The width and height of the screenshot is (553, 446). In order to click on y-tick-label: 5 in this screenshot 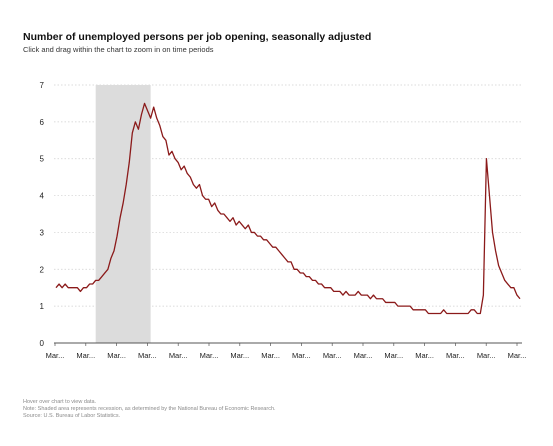, I will do `click(42, 159)`.